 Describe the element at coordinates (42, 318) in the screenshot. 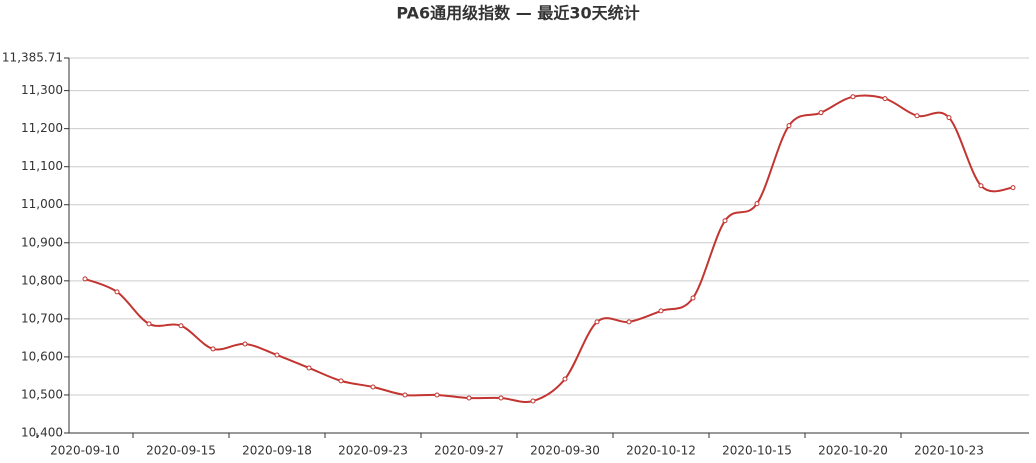

I see `y-tick-label: 10,700` at that location.